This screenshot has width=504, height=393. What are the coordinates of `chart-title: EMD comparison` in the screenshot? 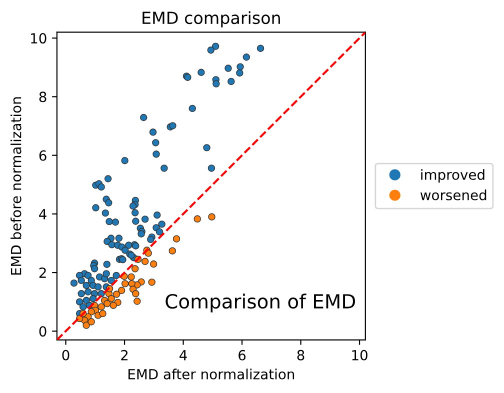 It's located at (211, 19).